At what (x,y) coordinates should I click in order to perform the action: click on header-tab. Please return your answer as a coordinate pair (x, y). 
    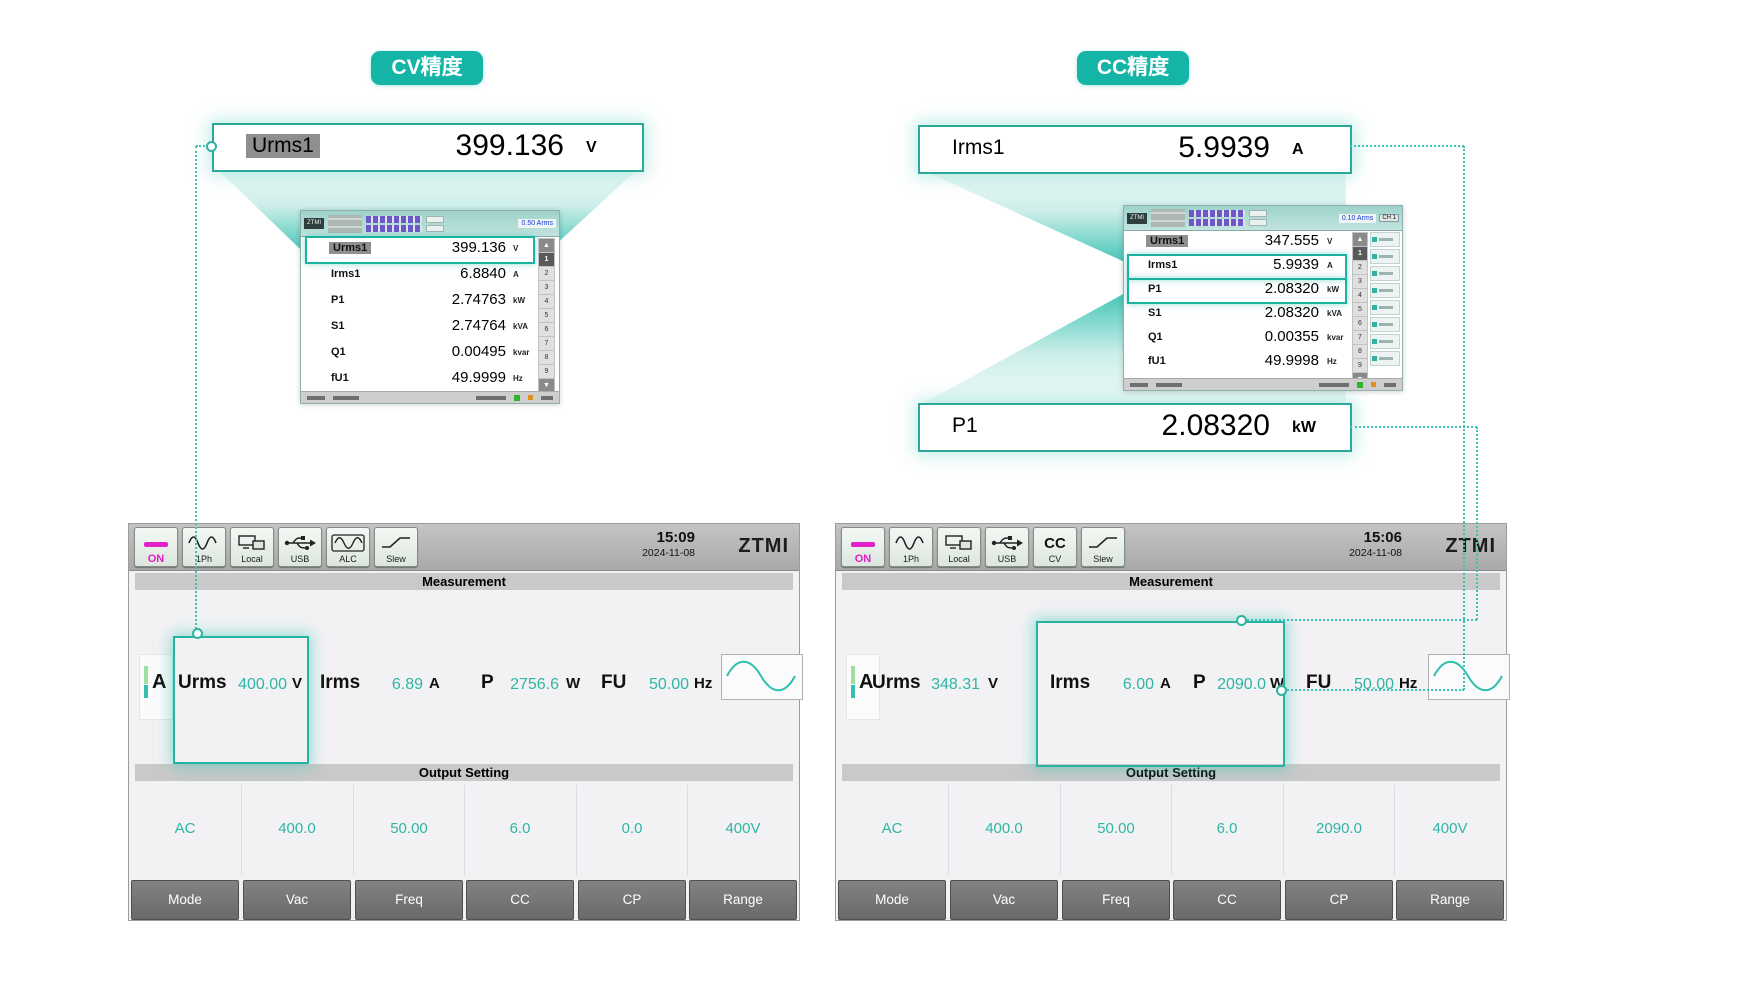
    Looking at the image, I should click on (345, 223).